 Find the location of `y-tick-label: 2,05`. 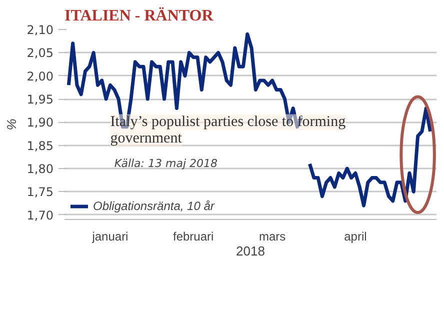

y-tick-label: 2,05 is located at coordinates (40, 53).